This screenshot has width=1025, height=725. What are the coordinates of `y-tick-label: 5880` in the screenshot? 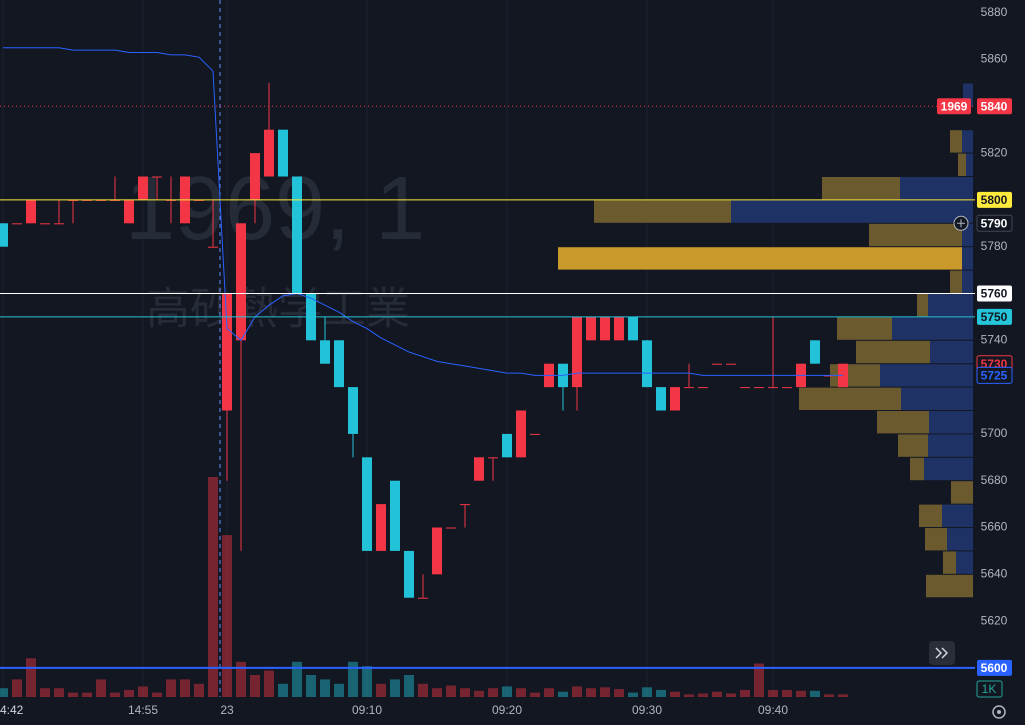 It's located at (994, 12).